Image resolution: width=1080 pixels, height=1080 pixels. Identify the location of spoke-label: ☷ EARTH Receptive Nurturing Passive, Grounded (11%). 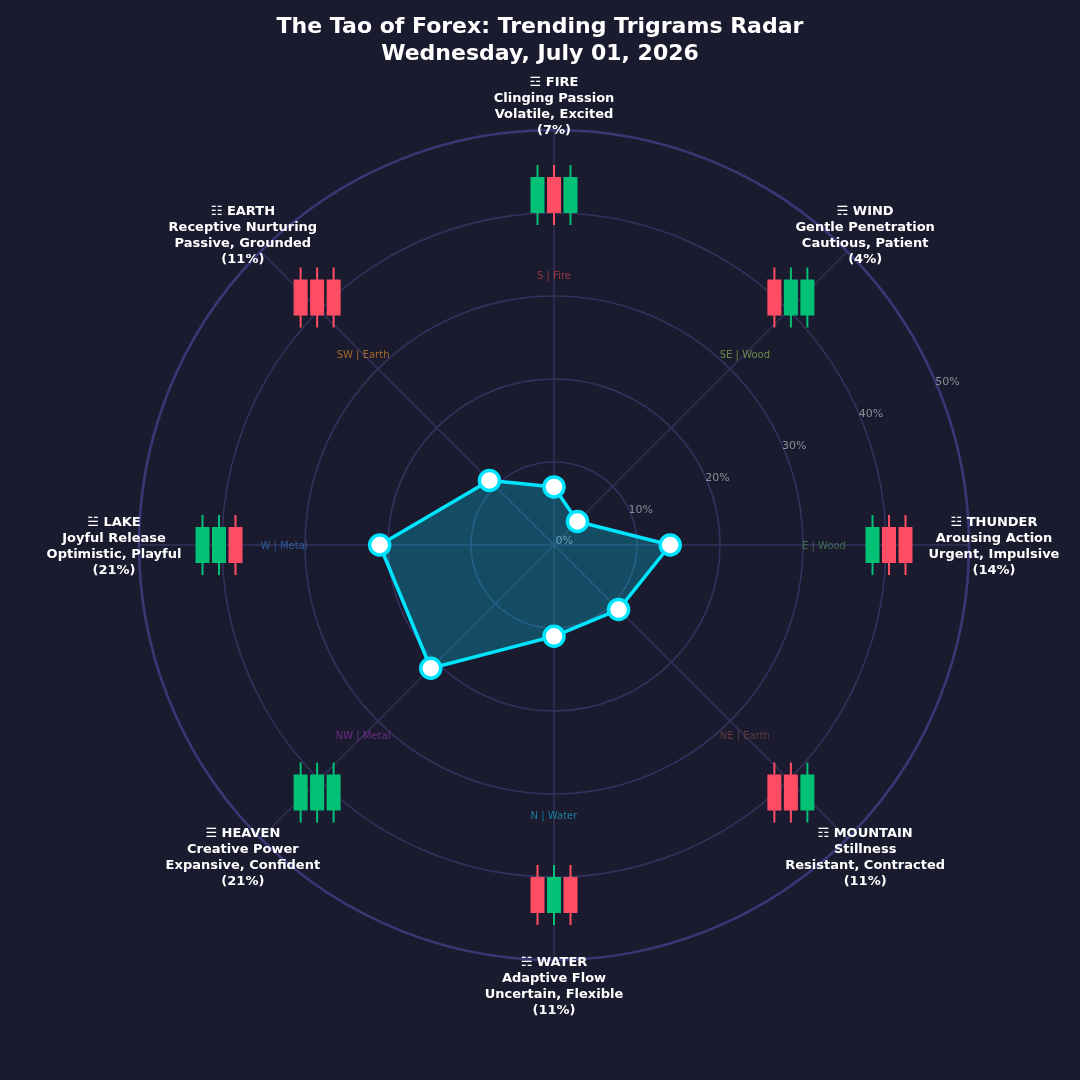
(243, 234).